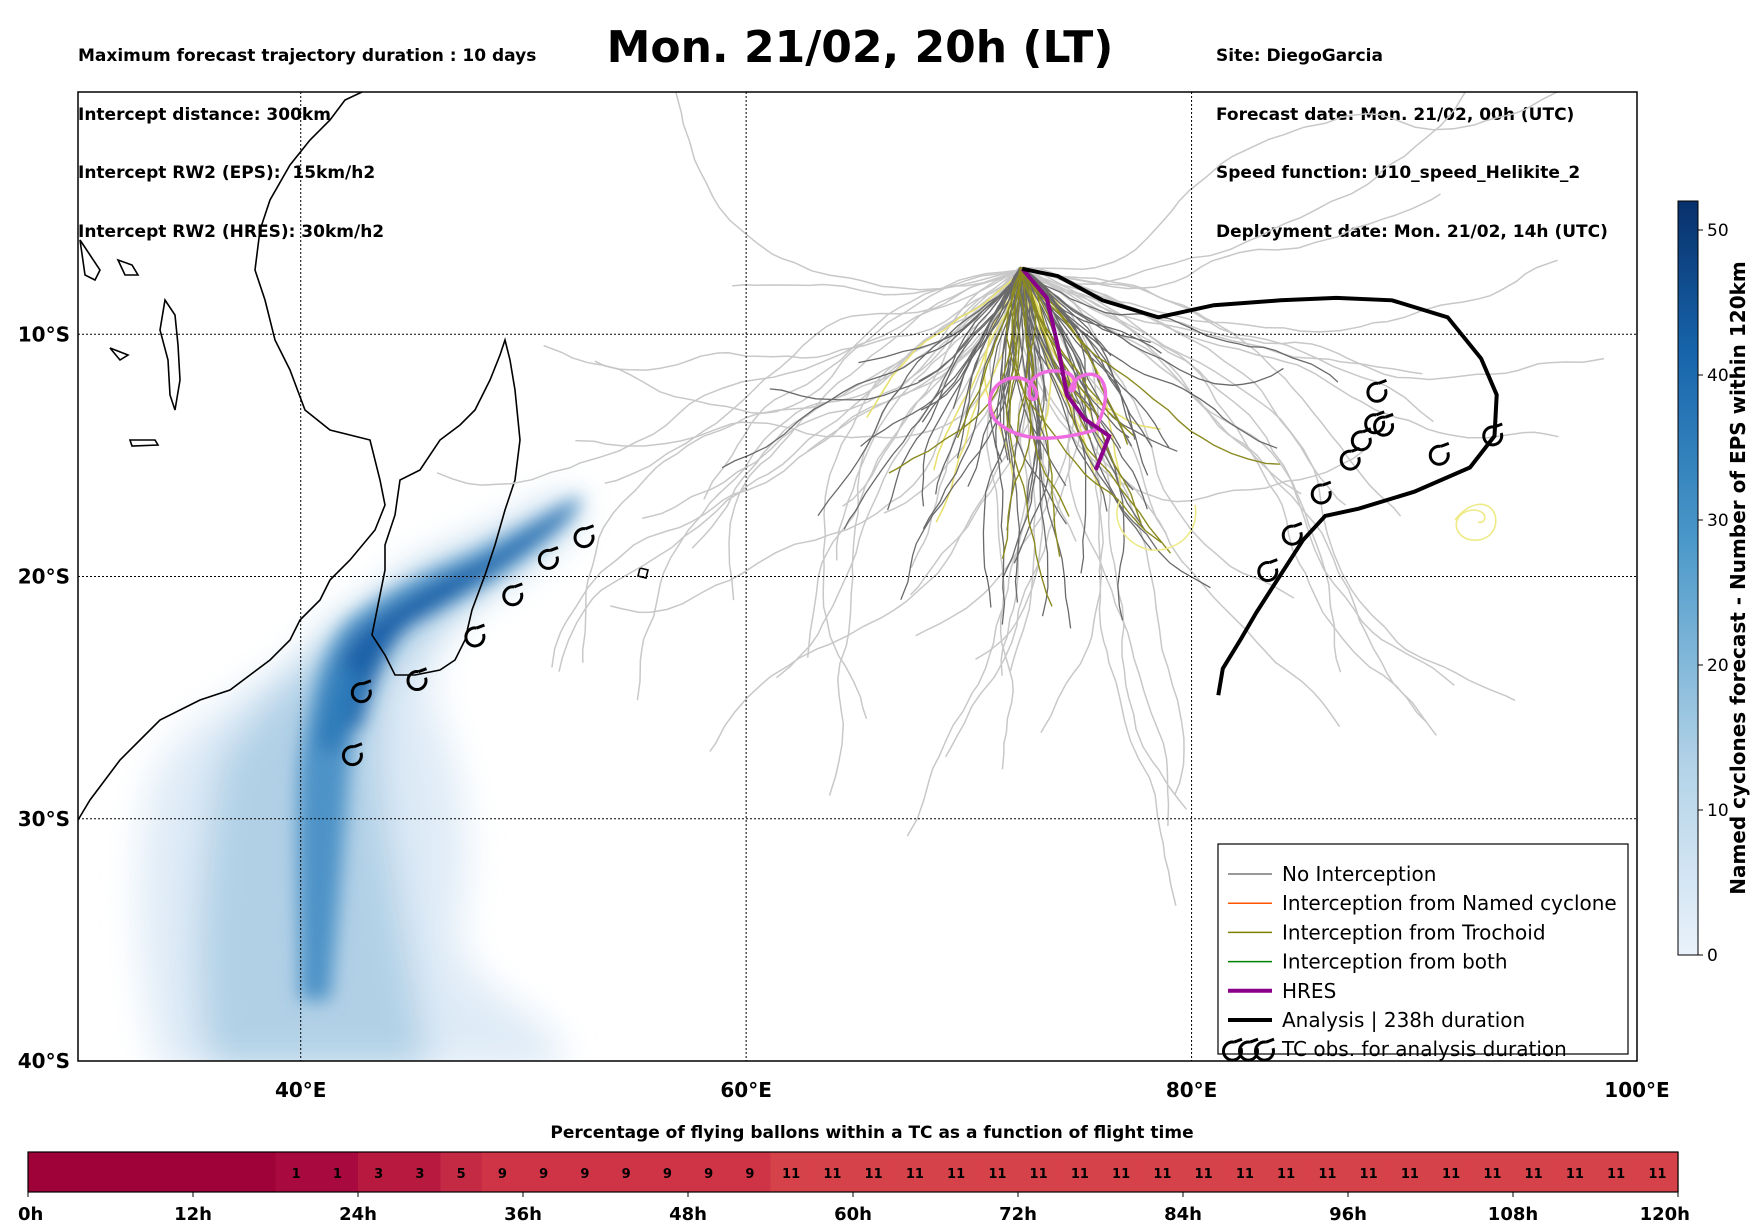  I want to click on time-tick-label: 96h, so click(1348, 1213).